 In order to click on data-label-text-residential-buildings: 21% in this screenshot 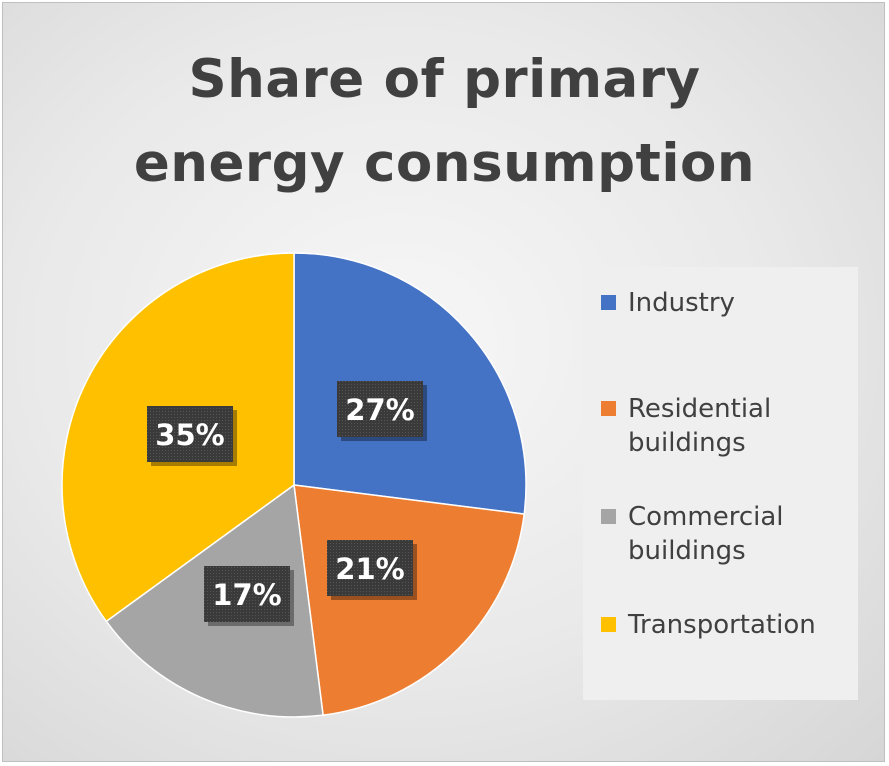, I will do `click(369, 569)`.